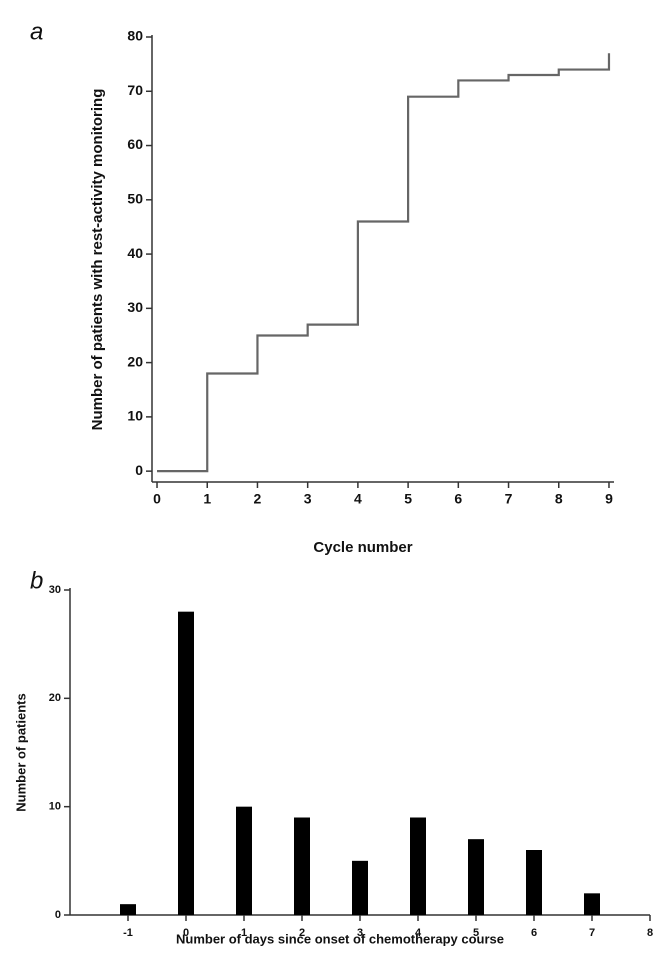 This screenshot has width=663, height=977. Describe the element at coordinates (135, 253) in the screenshot. I see `y-tick-label: 40` at that location.